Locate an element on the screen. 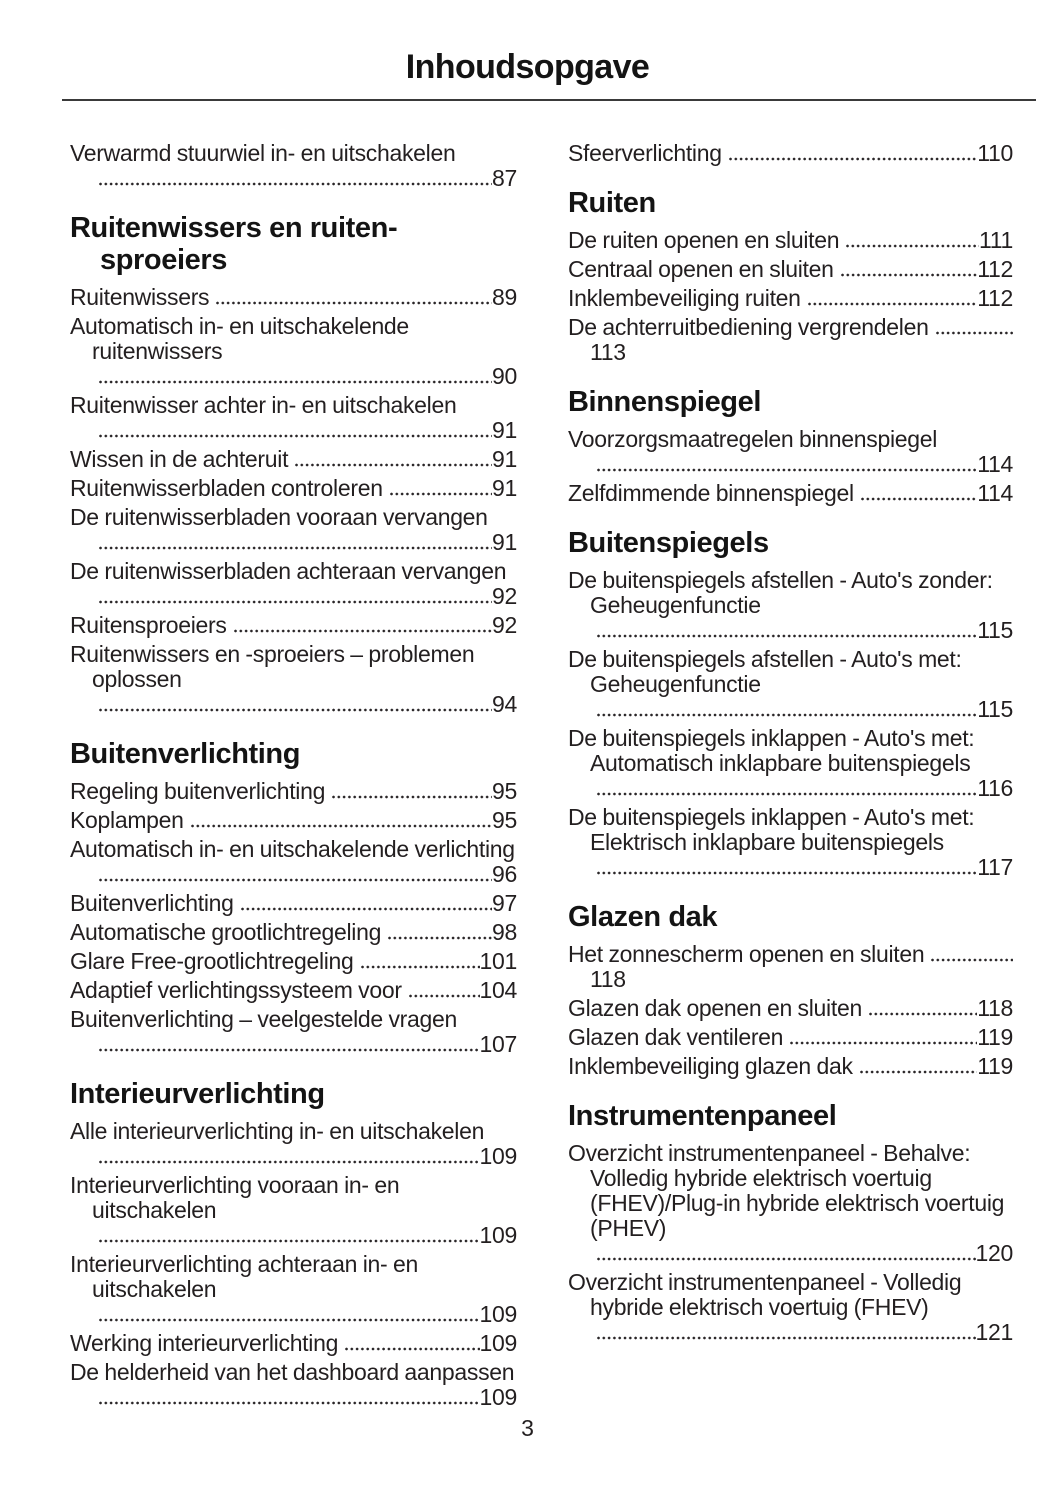  entry-page-number: 117 is located at coordinates (995, 867).